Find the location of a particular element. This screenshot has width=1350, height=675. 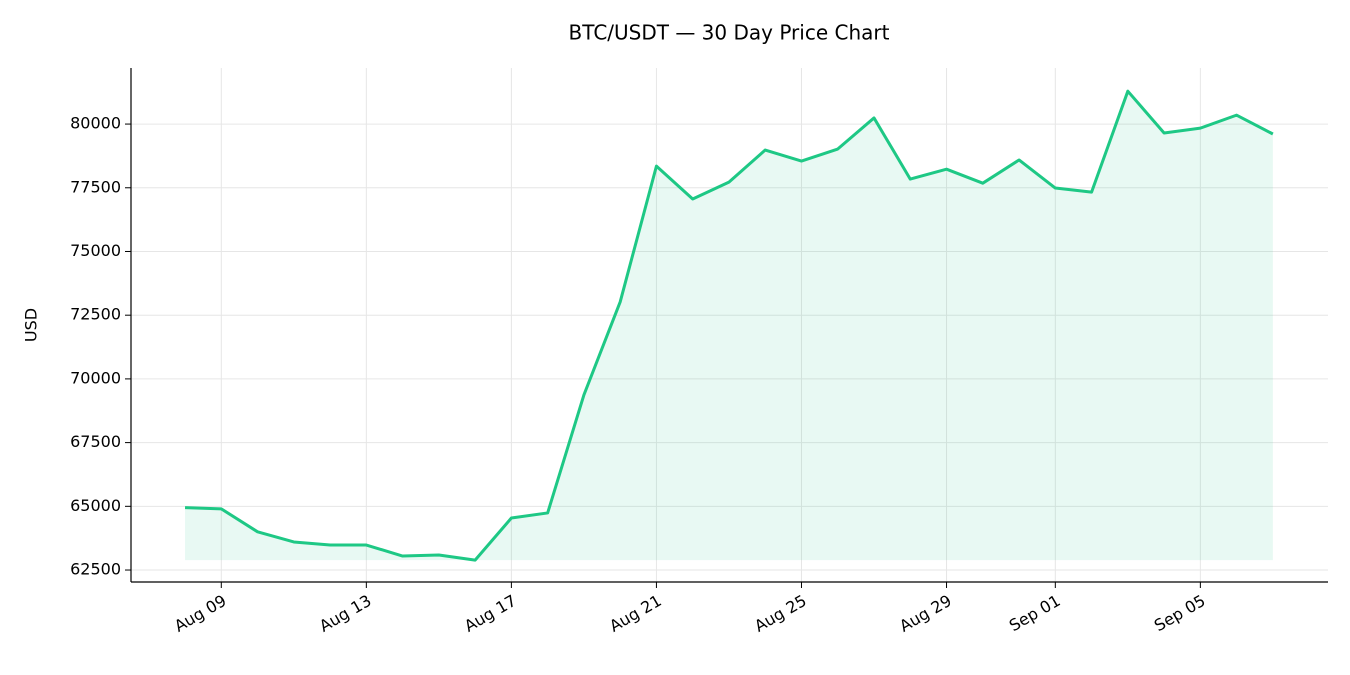

chart-title: BTC/USDT — 30 Day Price Chart is located at coordinates (729, 33).